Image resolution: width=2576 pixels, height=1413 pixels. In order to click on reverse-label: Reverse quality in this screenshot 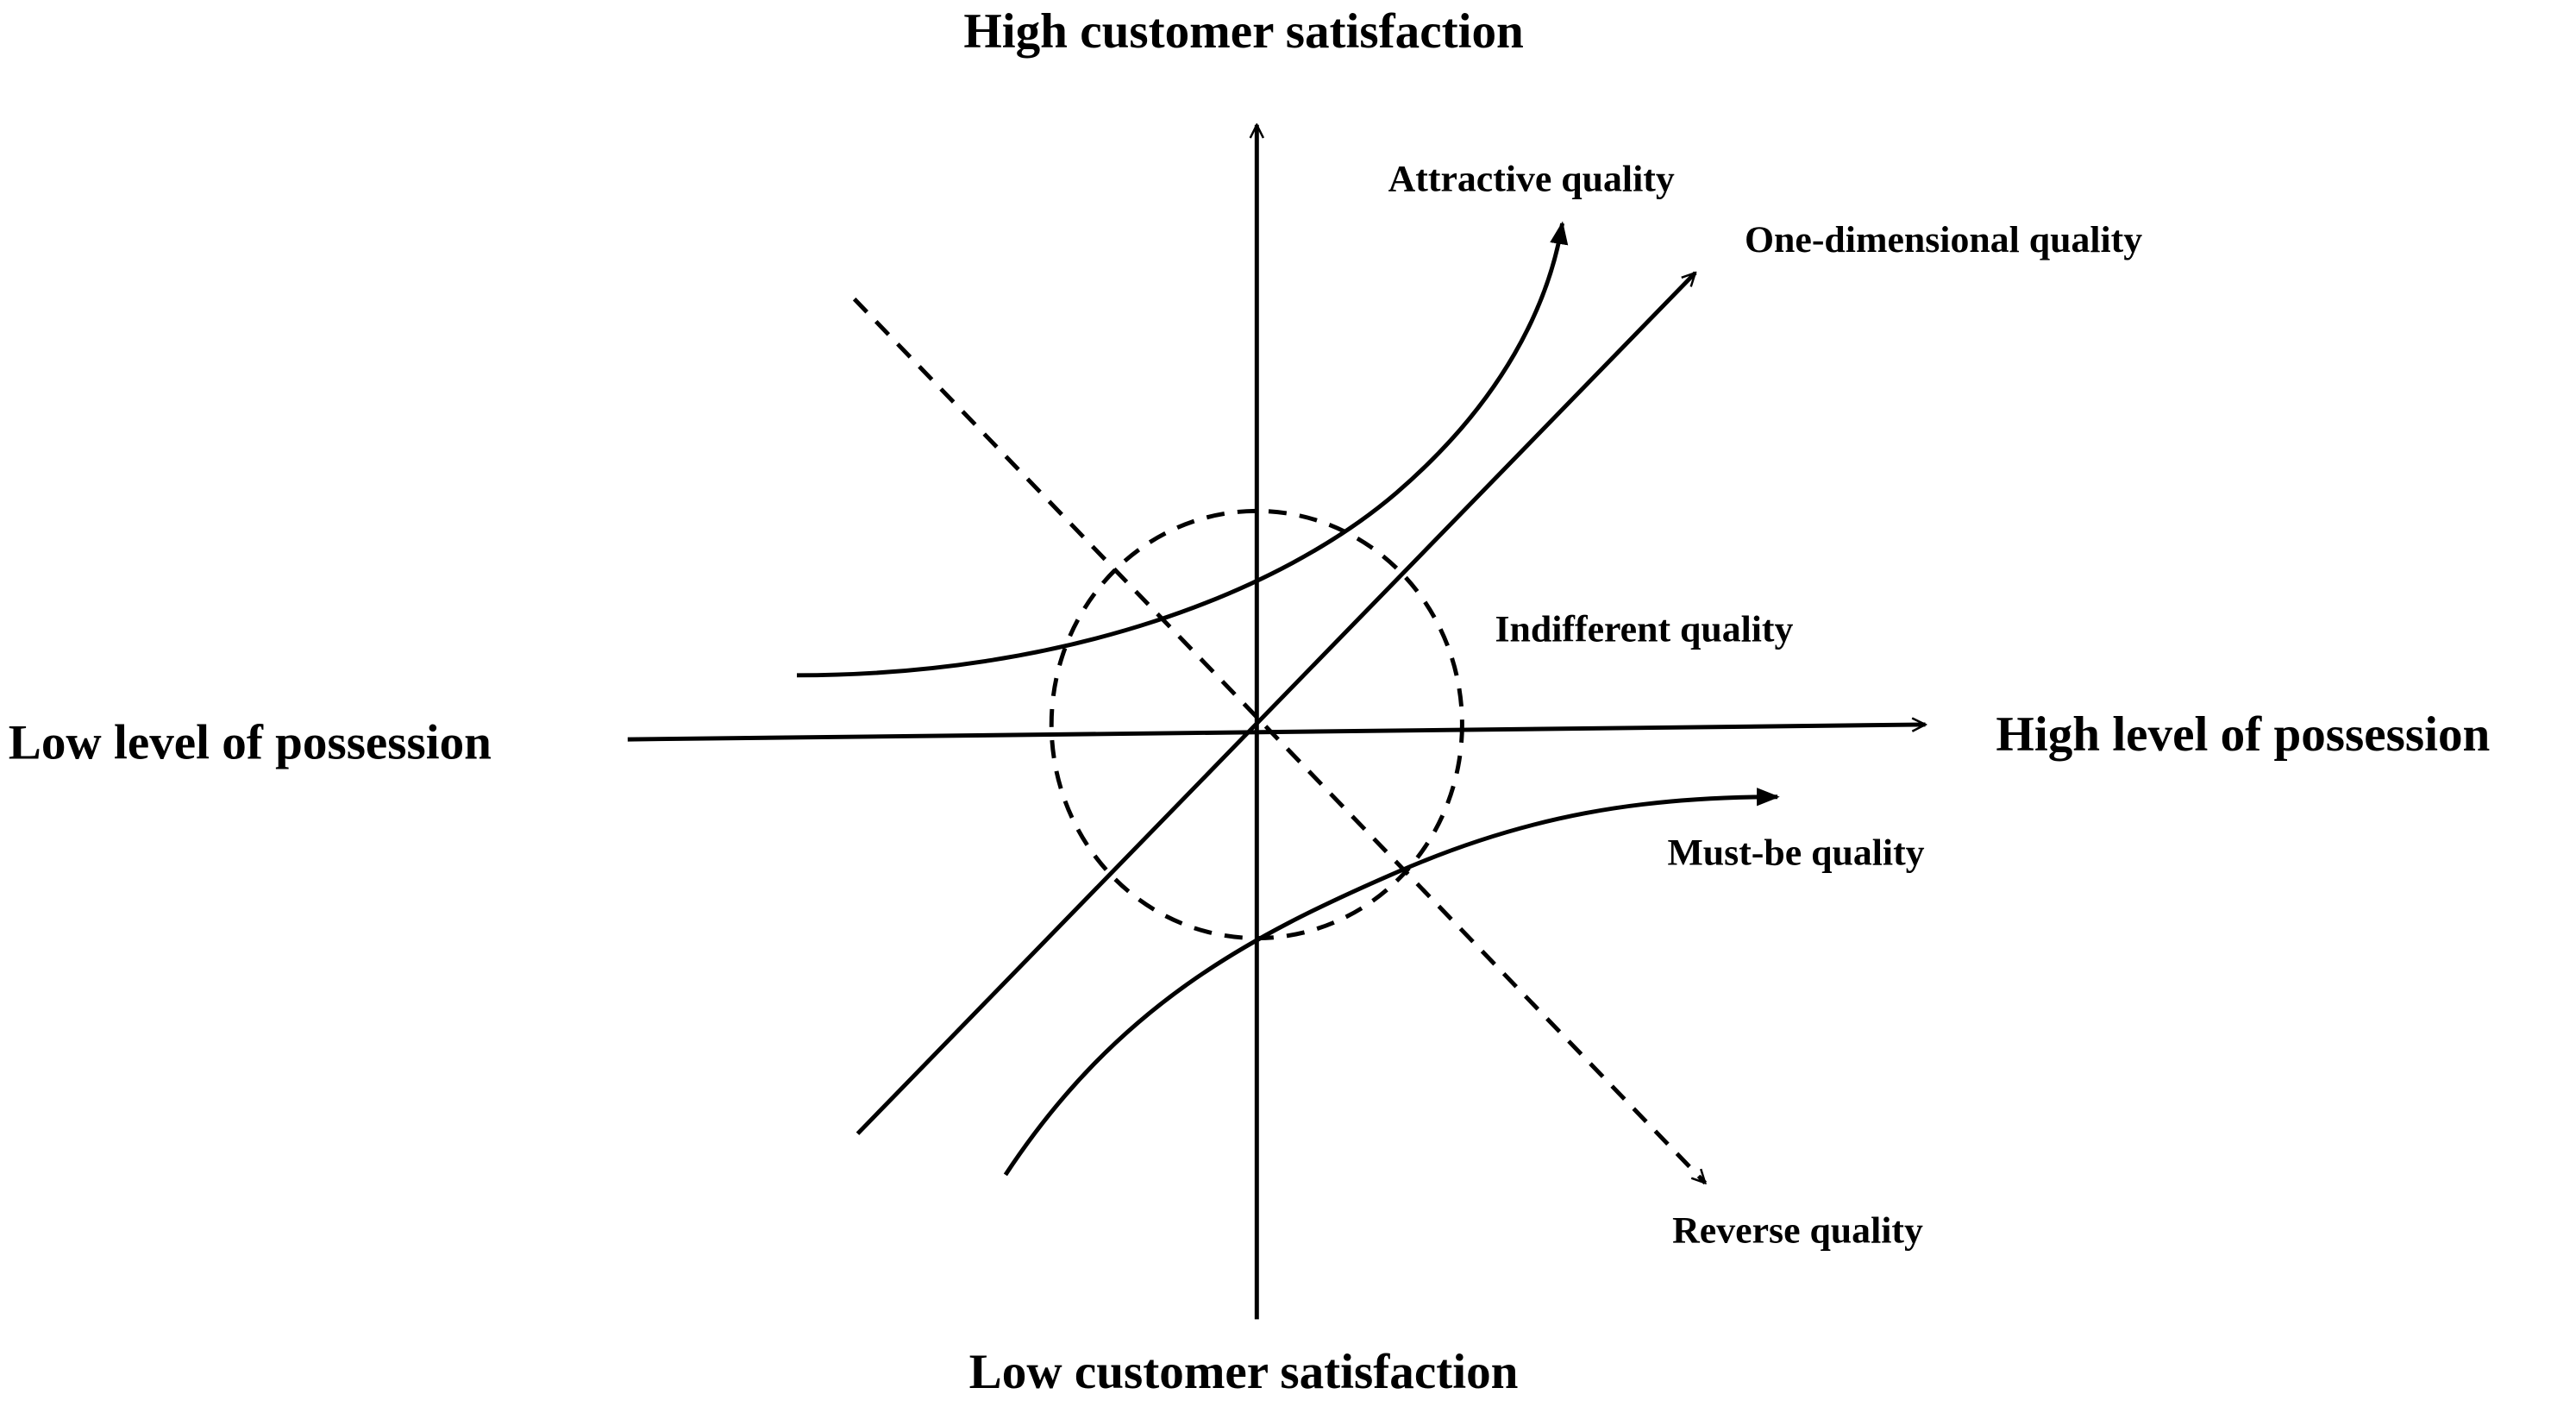, I will do `click(1797, 1230)`.